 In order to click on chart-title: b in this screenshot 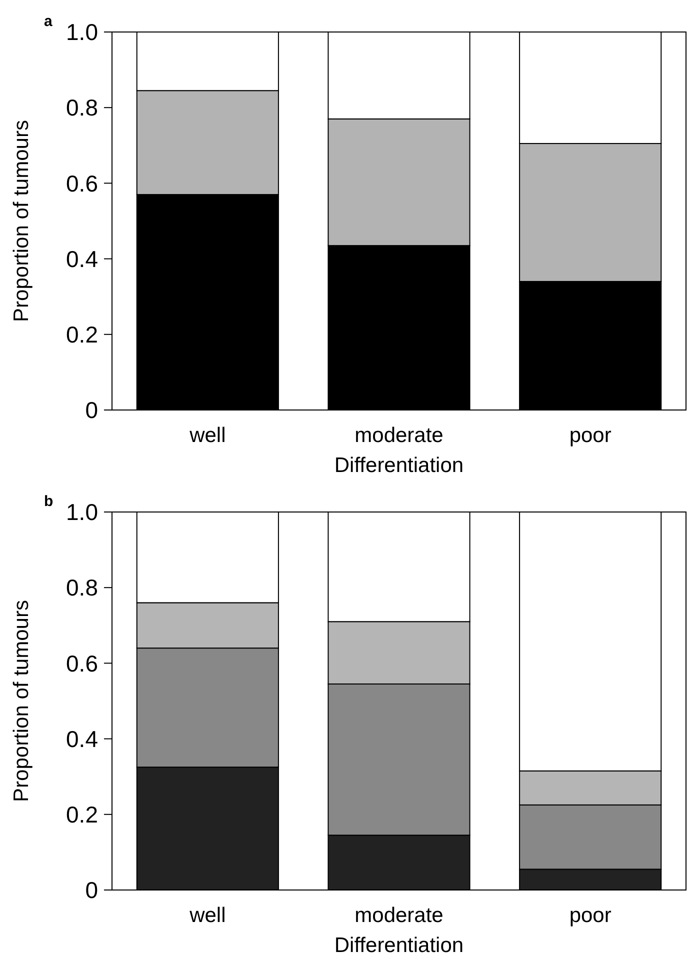, I will do `click(49, 501)`.